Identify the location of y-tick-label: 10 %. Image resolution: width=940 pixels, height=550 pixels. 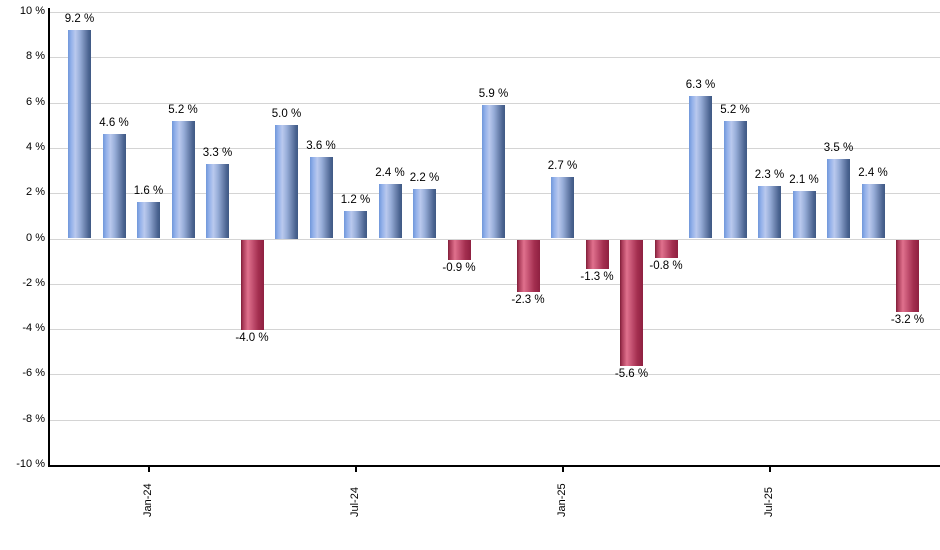
(32, 11).